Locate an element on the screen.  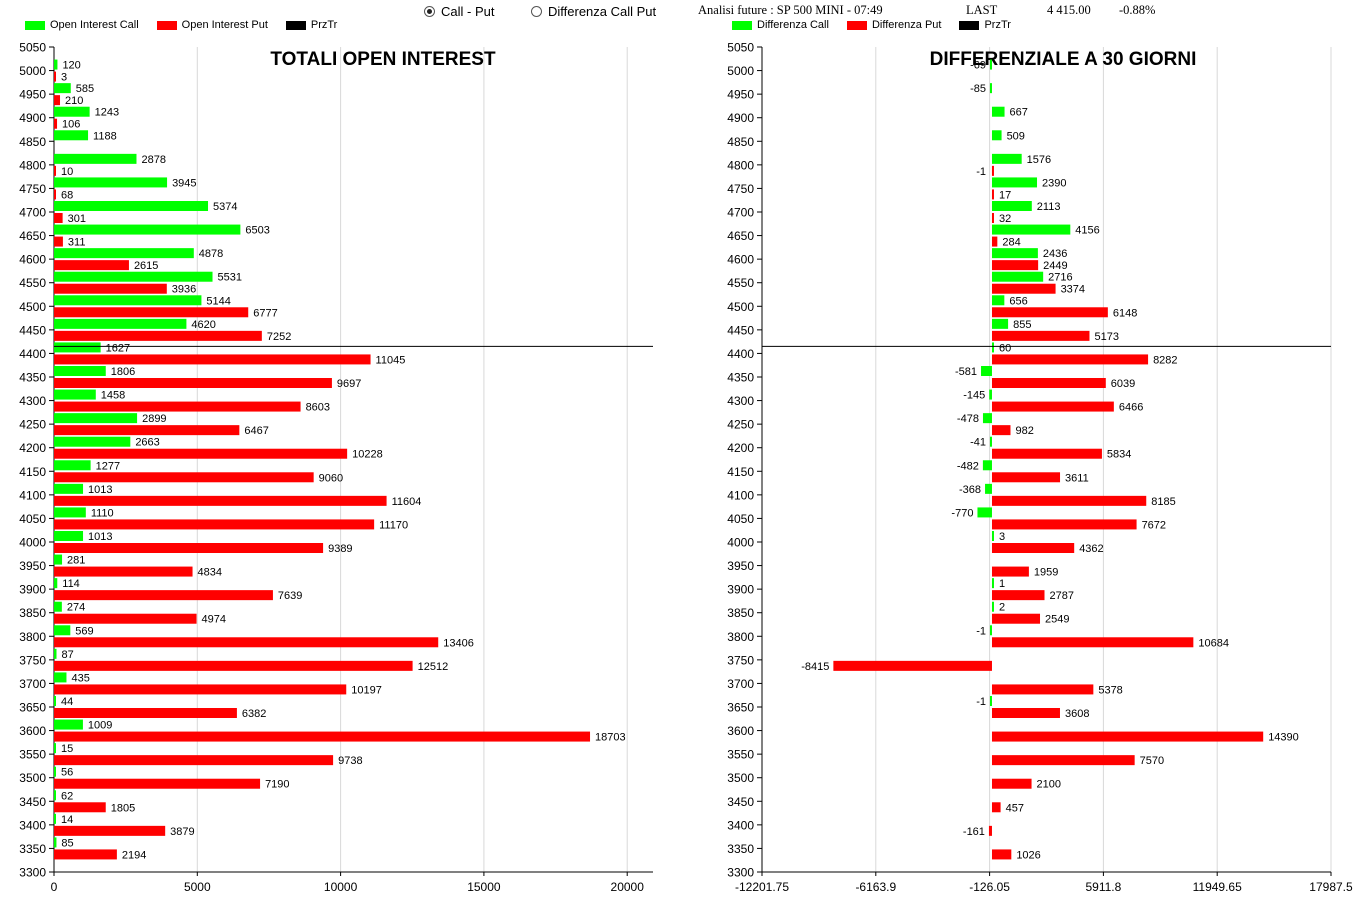
call-value-label: 120 is located at coordinates (71, 66).